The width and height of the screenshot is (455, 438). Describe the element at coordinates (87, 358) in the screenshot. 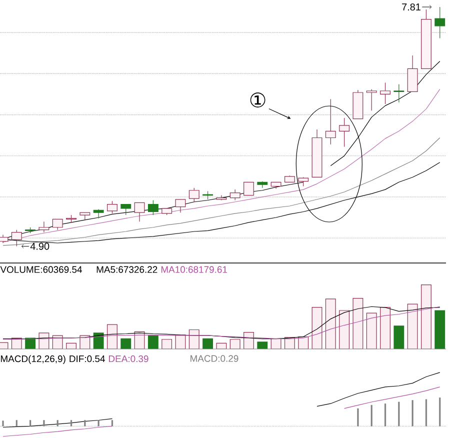

I see `text: DIF:0.54` at that location.